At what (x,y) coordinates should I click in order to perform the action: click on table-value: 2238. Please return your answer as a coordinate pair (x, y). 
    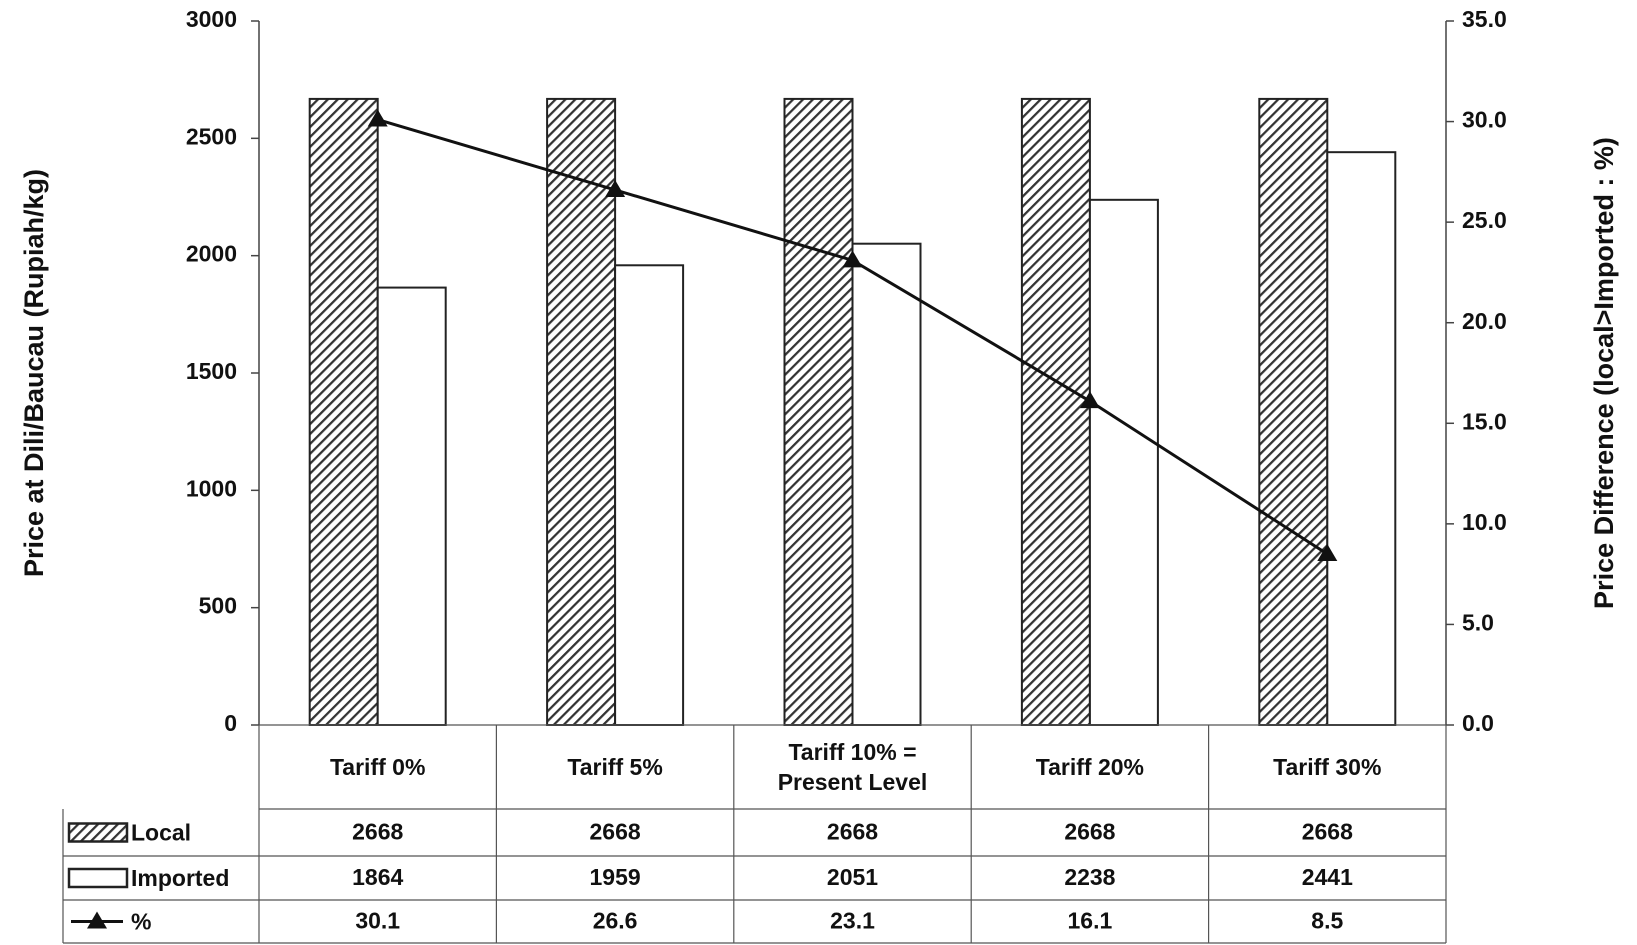
    Looking at the image, I should click on (1089, 877).